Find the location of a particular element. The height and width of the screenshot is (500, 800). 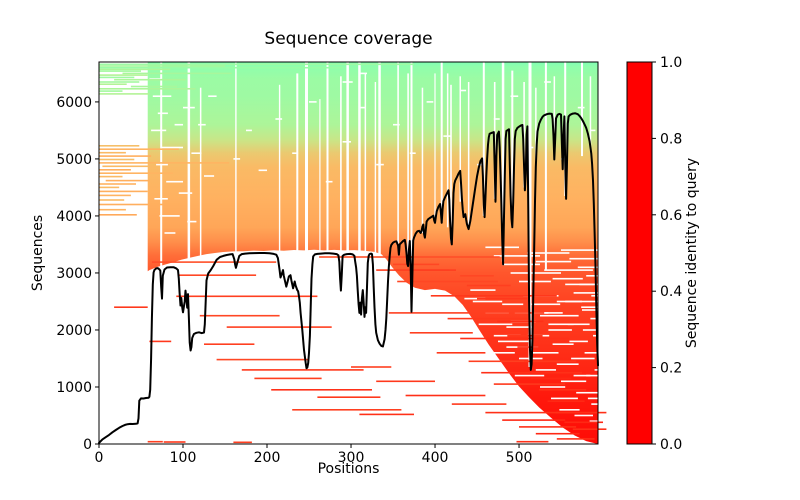

colorbar-border is located at coordinates (639, 253).